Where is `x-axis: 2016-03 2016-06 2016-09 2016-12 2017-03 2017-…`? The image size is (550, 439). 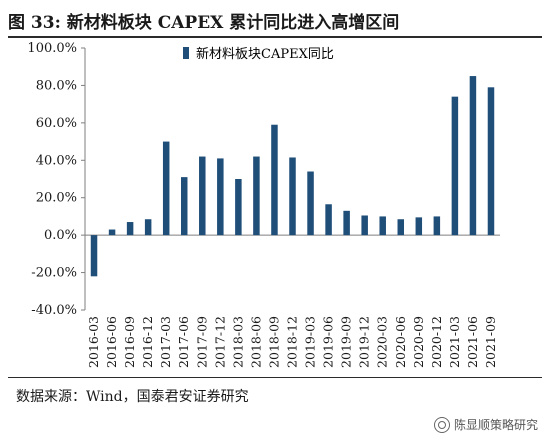
x-axis: 2016-03 2016-06 2016-09 2016-12 2017-03 2017-… is located at coordinates (292, 342).